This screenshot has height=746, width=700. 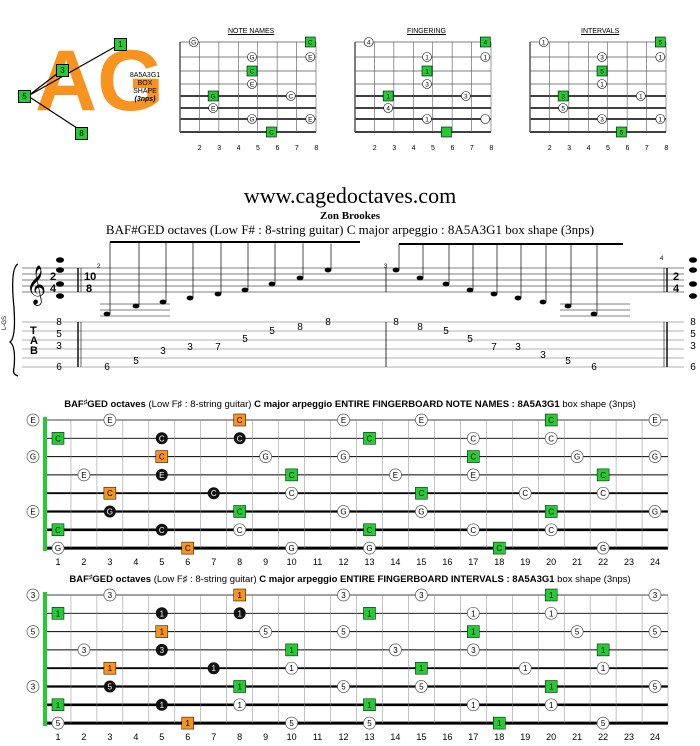 I want to click on shape-root-marker, so click(x=239, y=595).